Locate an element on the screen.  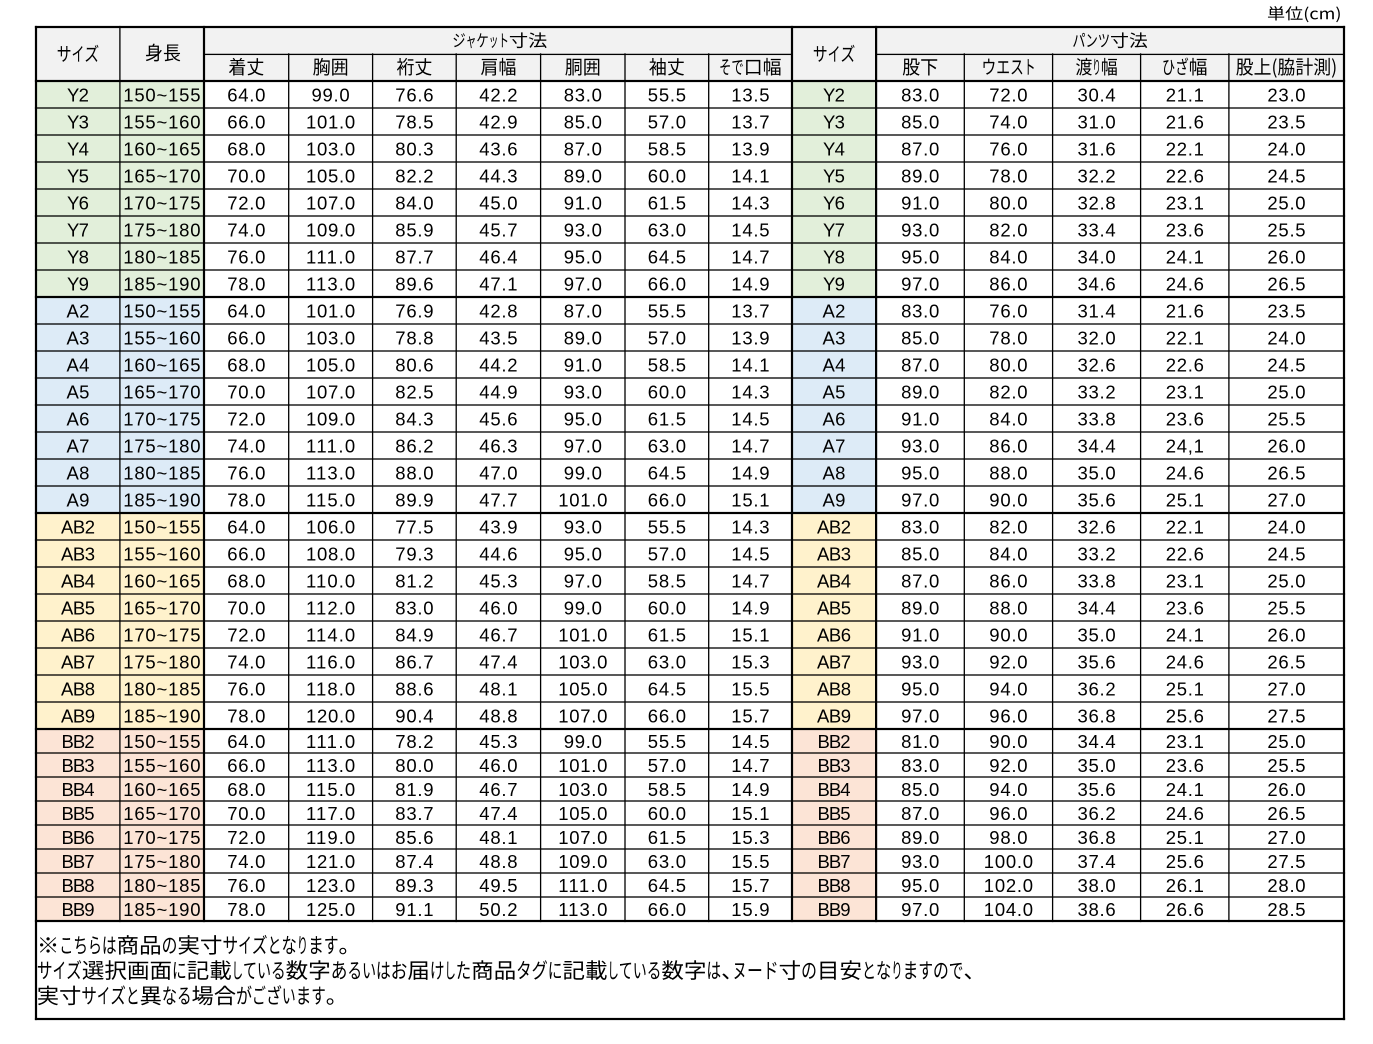
svg-text: A4 is located at coordinates (834, 364).